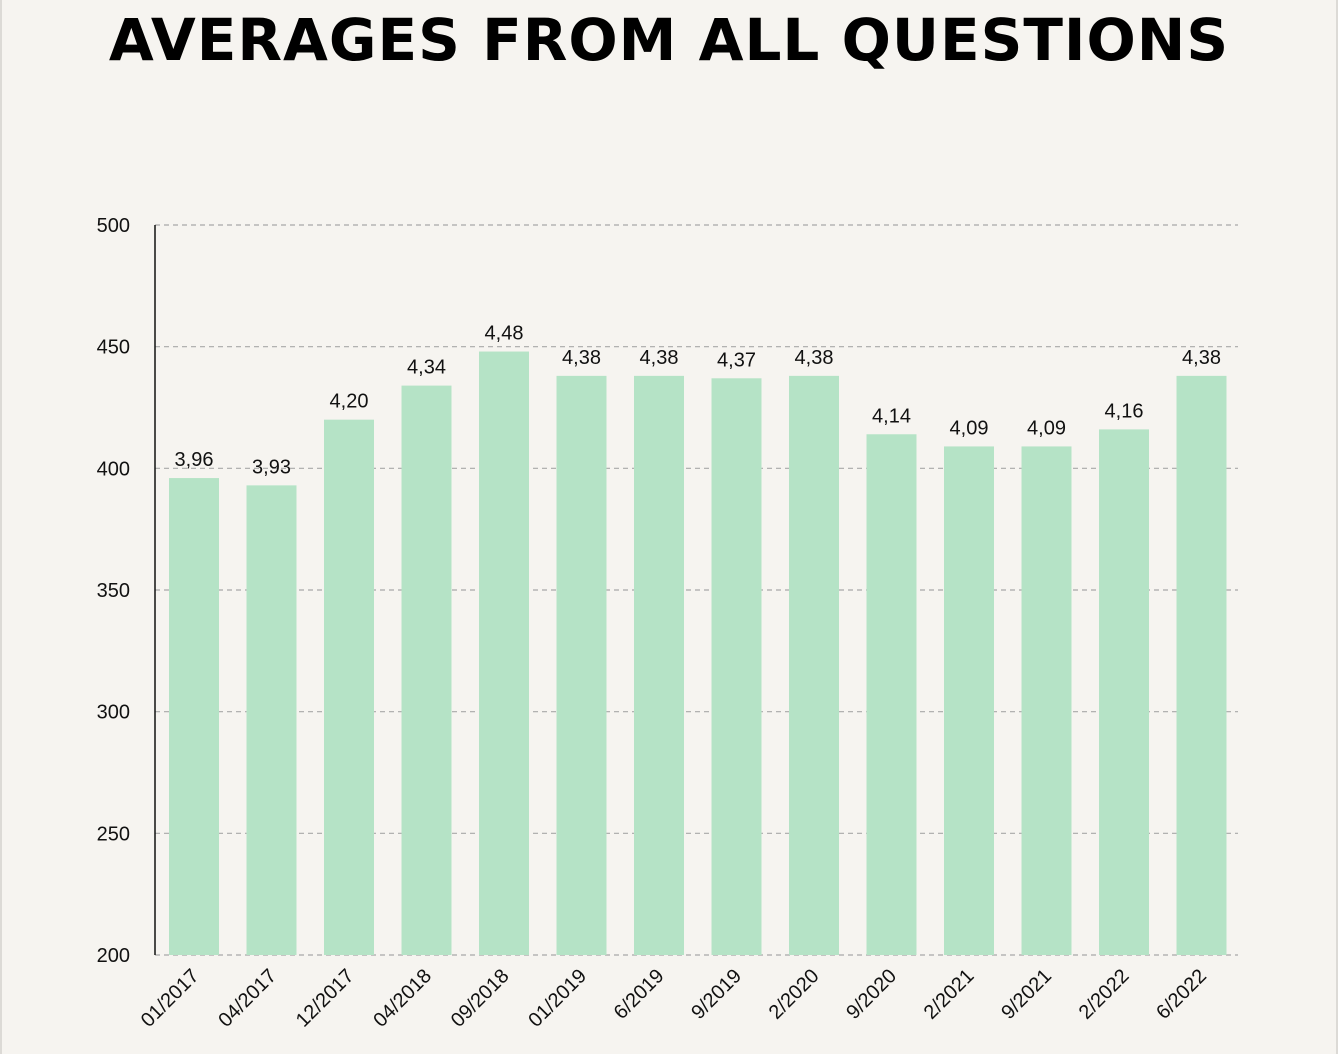  I want to click on y-tick-label: 450, so click(113, 348).